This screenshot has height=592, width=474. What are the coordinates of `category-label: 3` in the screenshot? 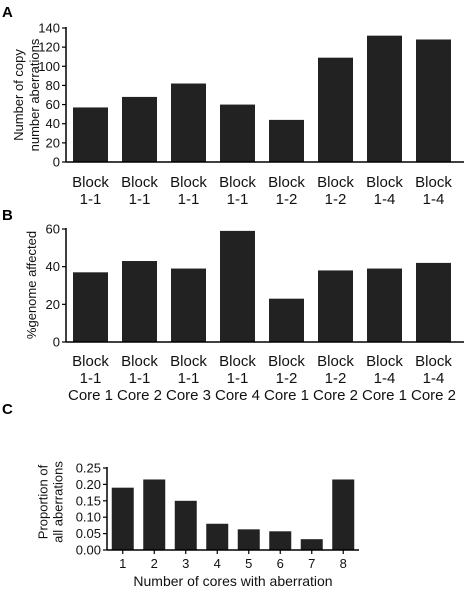 It's located at (185, 563).